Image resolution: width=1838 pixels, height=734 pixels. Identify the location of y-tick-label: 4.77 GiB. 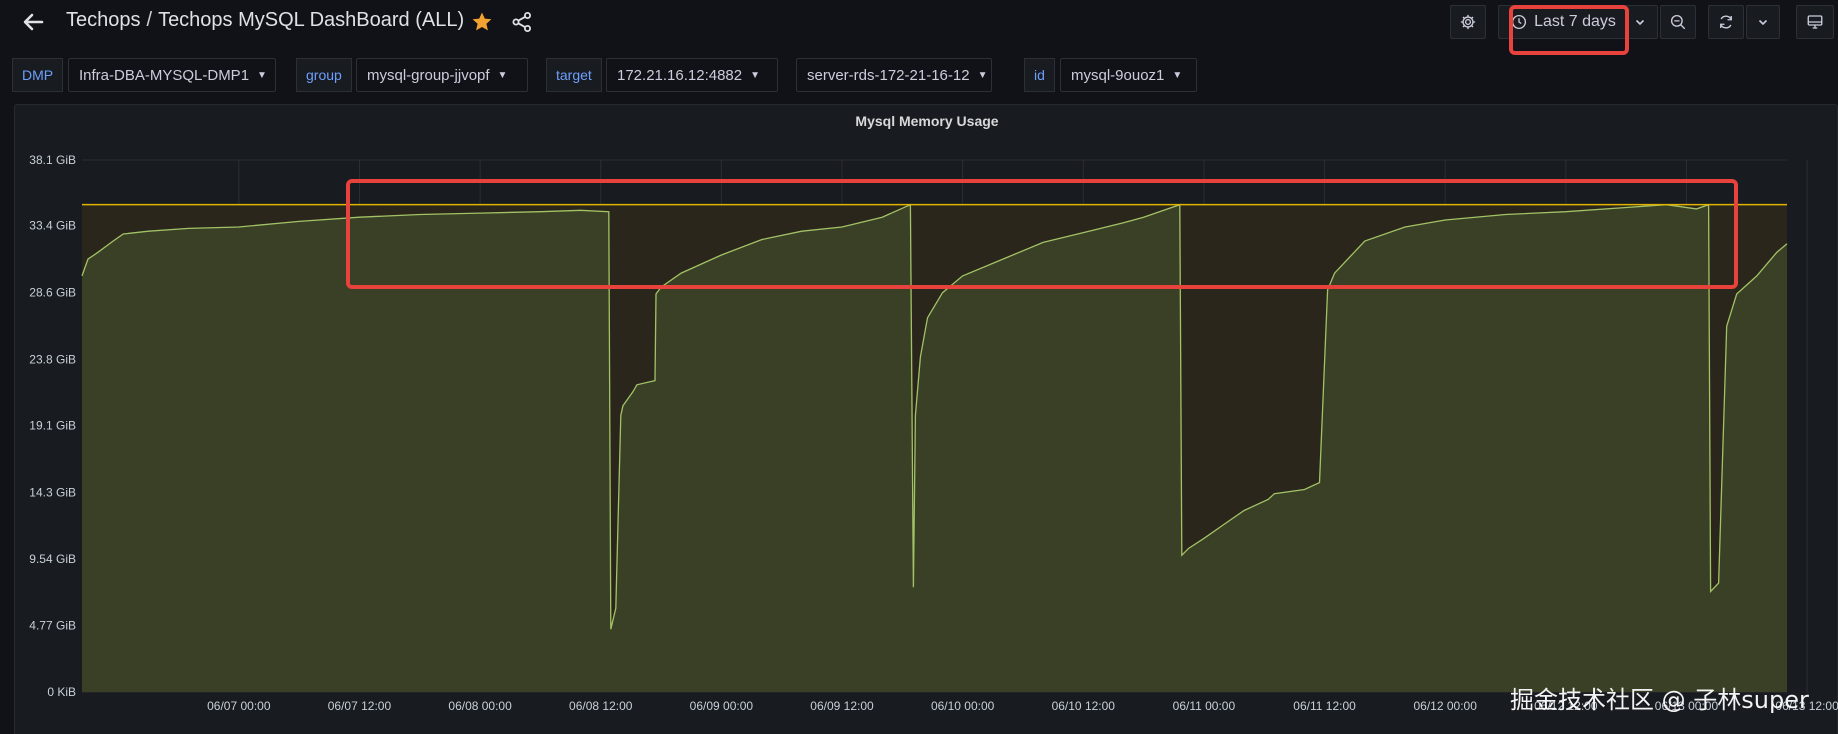
(52, 625).